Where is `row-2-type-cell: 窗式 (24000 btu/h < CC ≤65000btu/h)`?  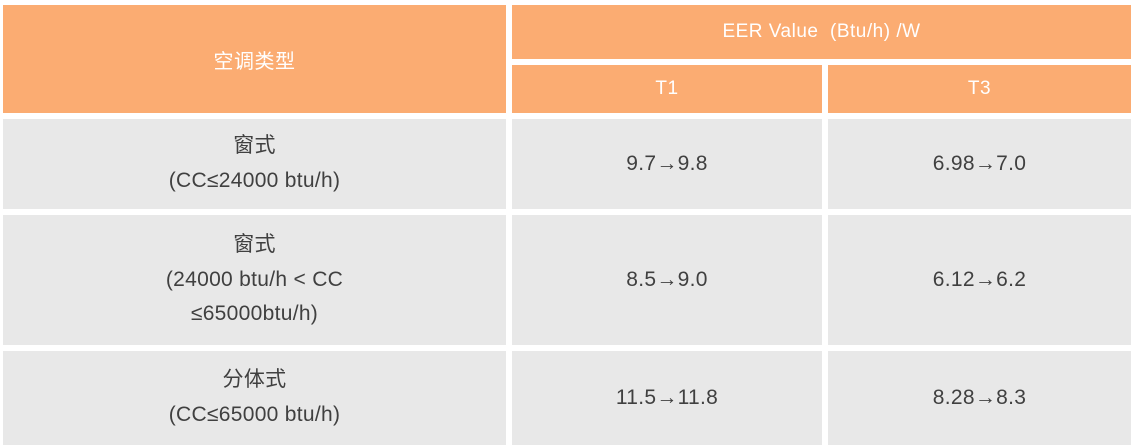
row-2-type-cell: 窗式 (24000 btu/h < CC ≤65000btu/h) is located at coordinates (254, 280).